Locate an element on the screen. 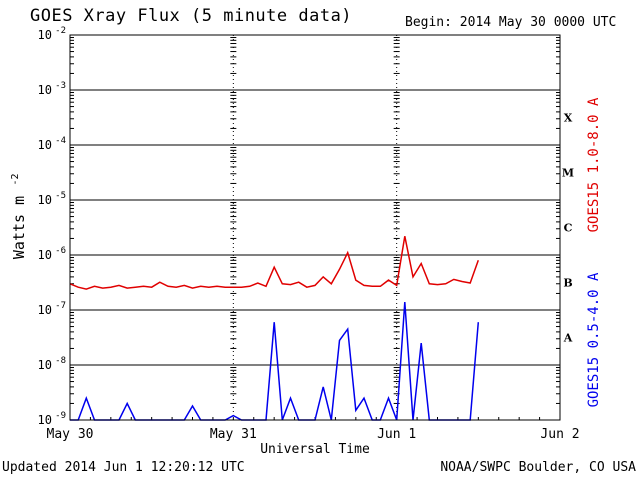 The width and height of the screenshot is (640, 480). x-tick-label: May 31 is located at coordinates (233, 434).